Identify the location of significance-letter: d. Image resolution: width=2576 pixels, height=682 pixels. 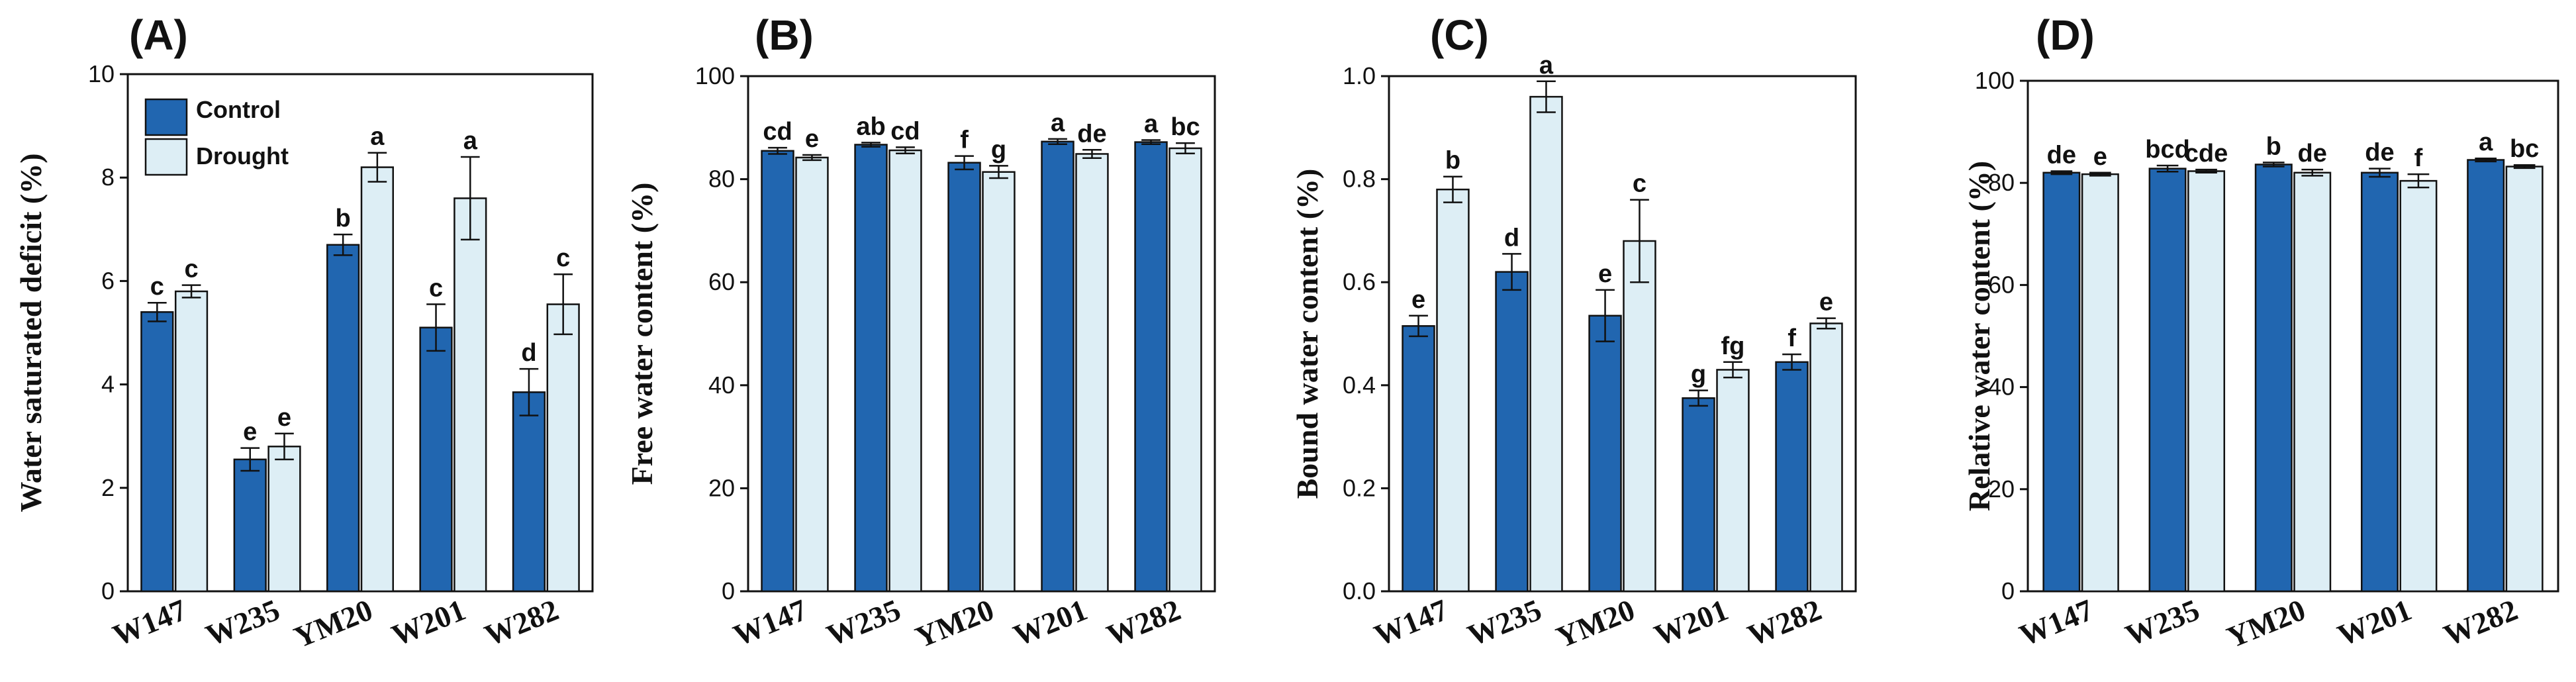
(1512, 238).